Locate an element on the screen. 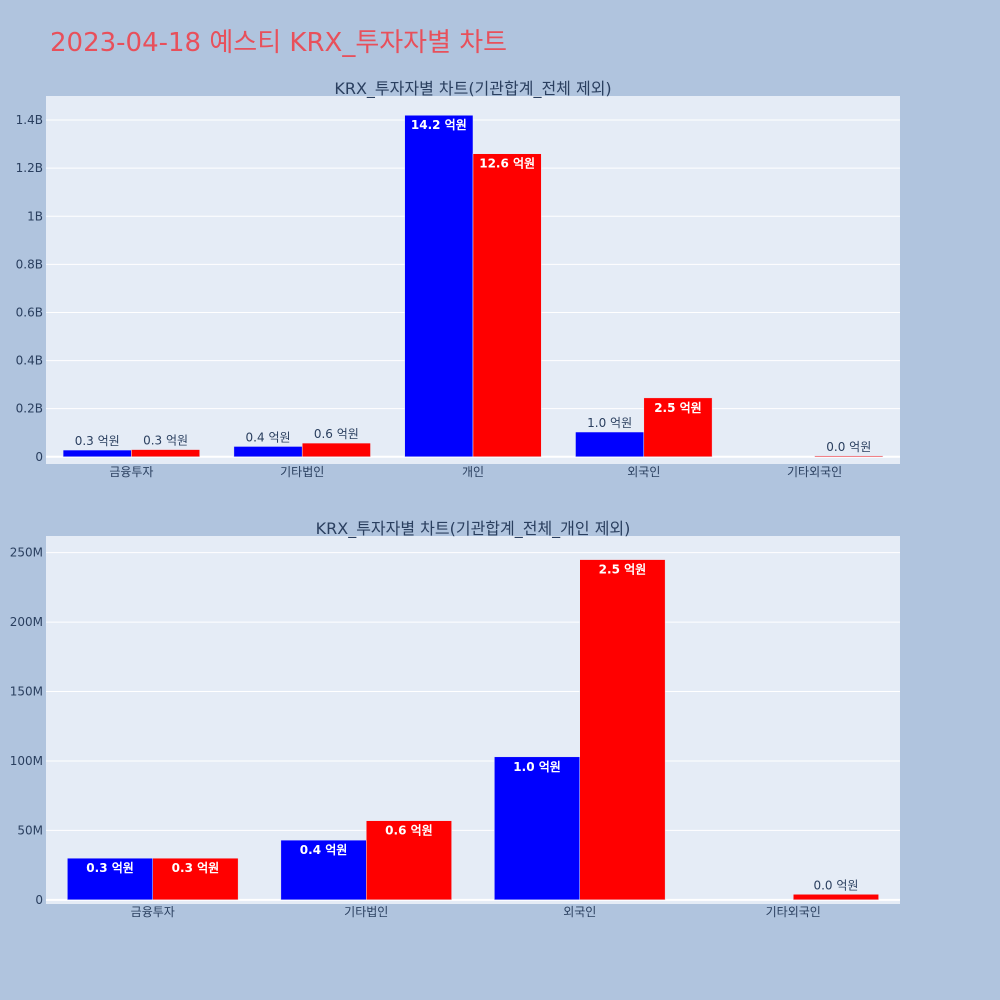 This screenshot has height=1000, width=1000. y-tick-label: 150M is located at coordinates (26, 692).